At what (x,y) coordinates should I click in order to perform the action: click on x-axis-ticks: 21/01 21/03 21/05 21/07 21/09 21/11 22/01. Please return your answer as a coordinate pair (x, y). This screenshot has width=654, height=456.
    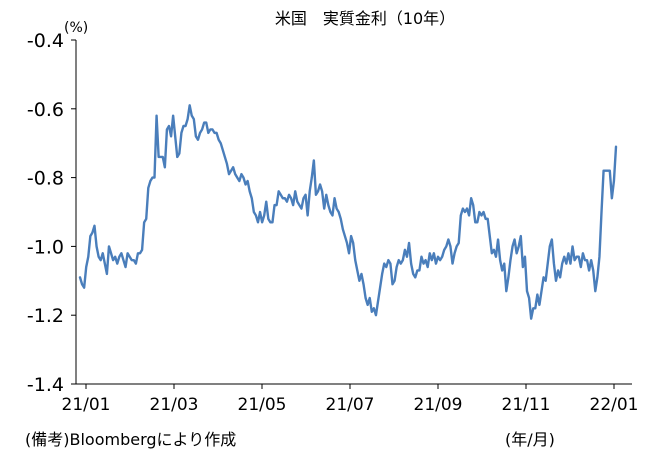
    Looking at the image, I should click on (350, 399).